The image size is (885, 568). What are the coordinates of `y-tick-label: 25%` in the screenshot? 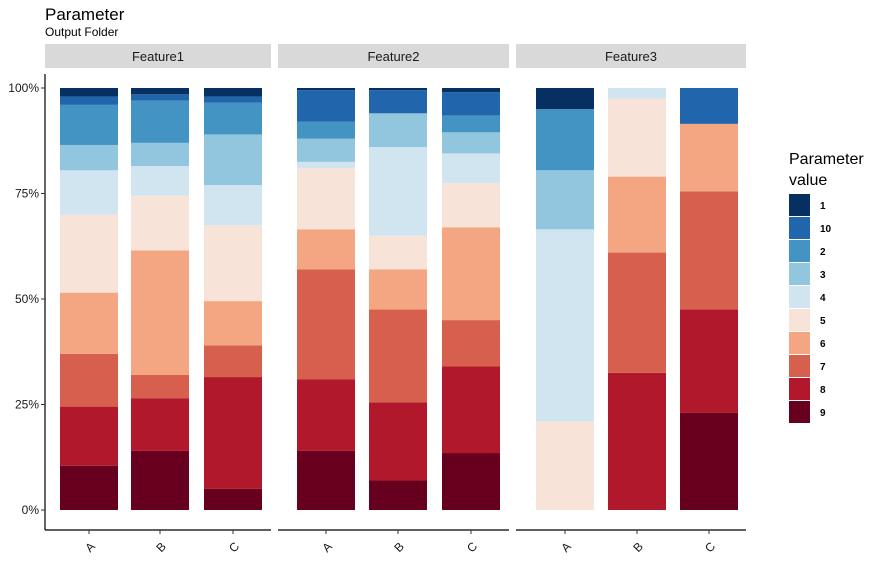 It's located at (27, 405).